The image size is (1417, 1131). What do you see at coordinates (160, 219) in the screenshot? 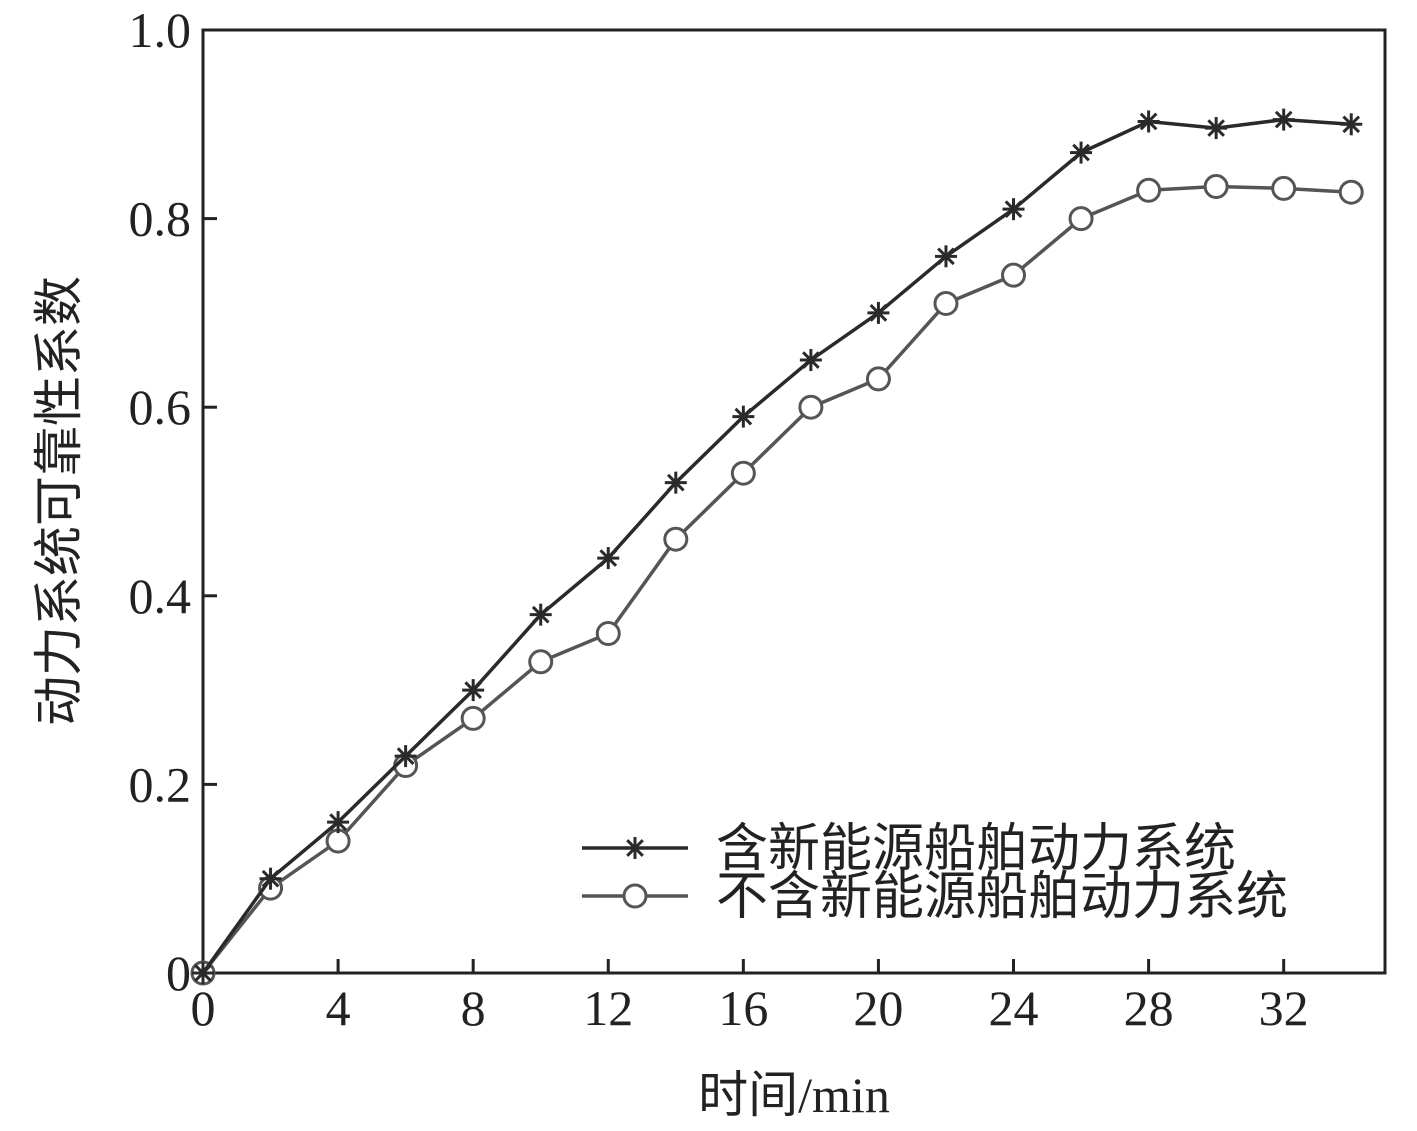
I see `y-tick-label: 0.8` at bounding box center [160, 219].